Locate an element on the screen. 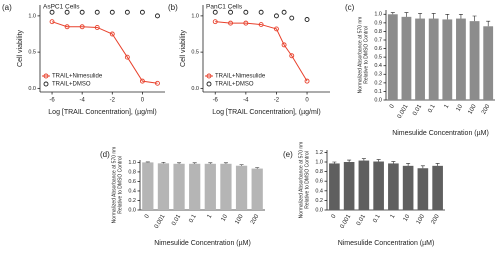  y-tick-label: 0.8 is located at coordinates (132, 172).